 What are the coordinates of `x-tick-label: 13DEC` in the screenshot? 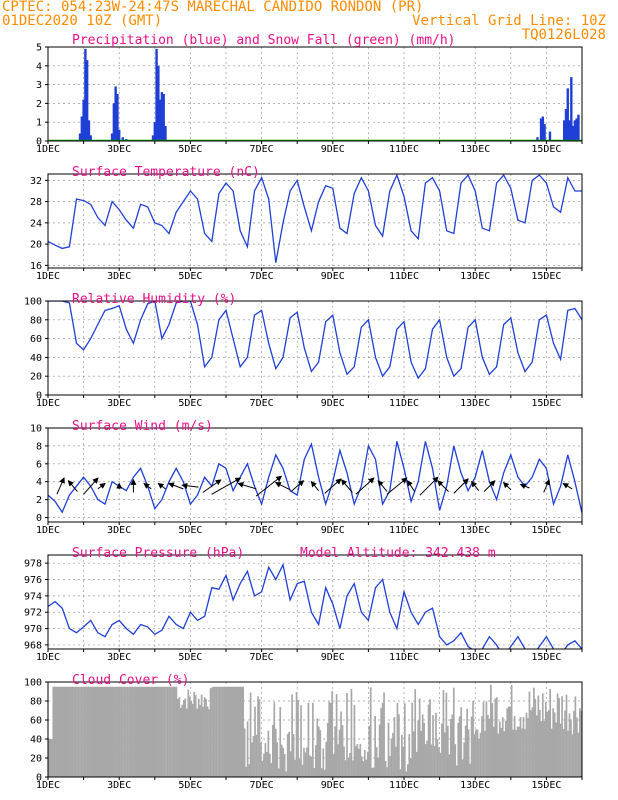 It's located at (475, 149).